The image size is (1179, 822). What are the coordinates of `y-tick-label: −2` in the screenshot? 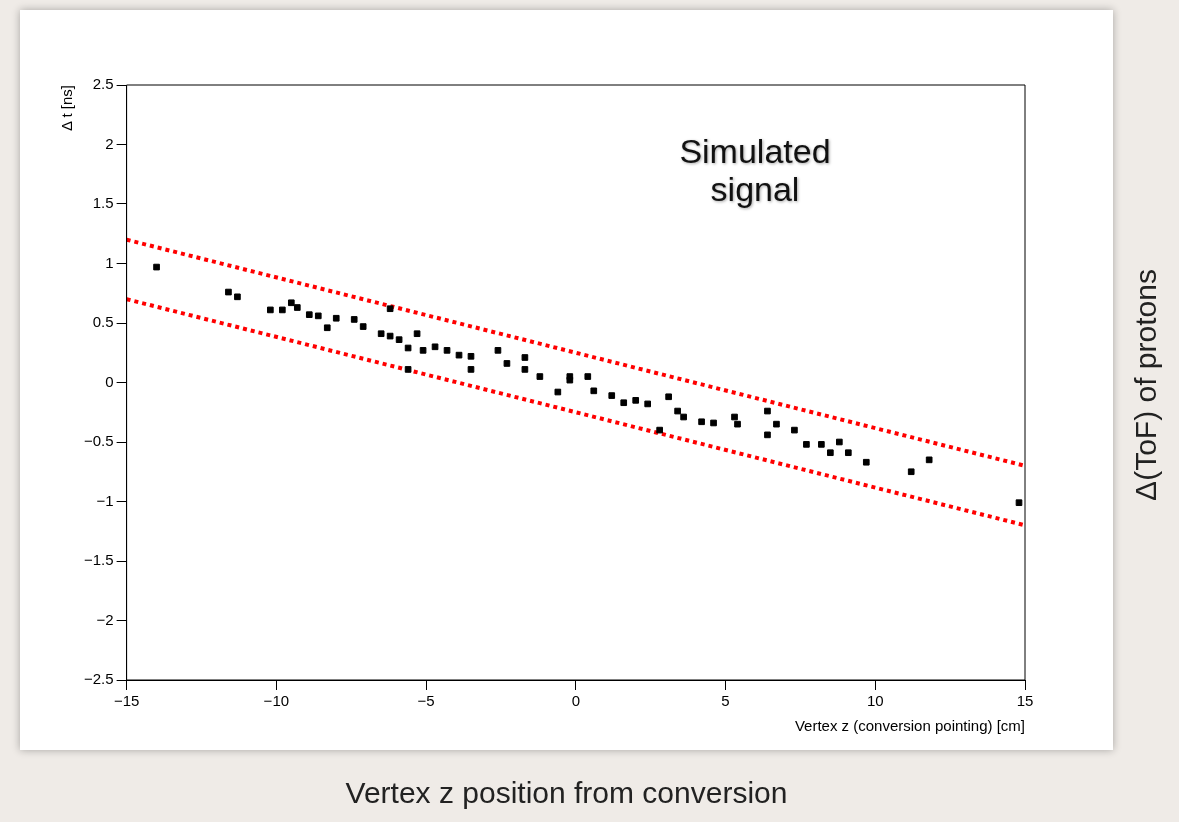 It's located at (105, 619).